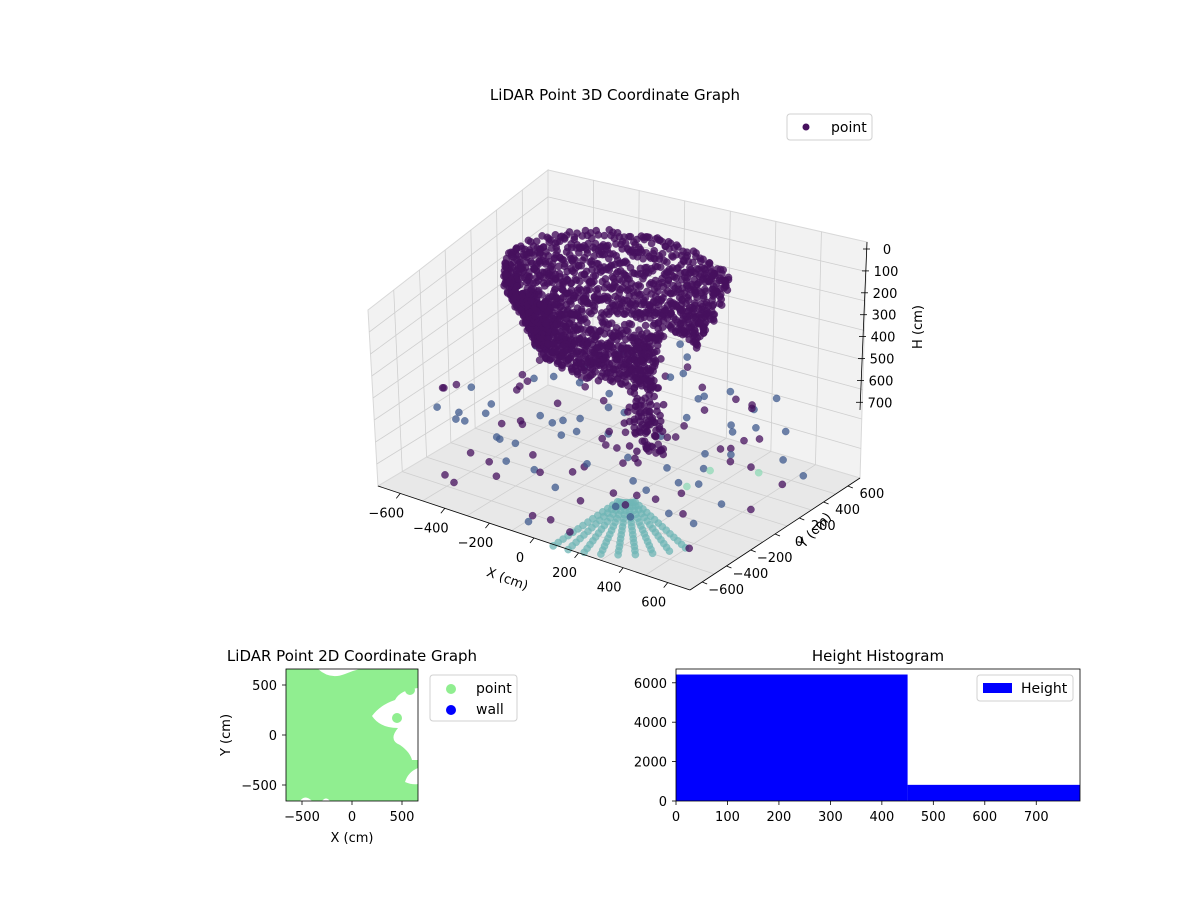  Describe the element at coordinates (883, 338) in the screenshot. I see `z-tick-label: 400` at that location.